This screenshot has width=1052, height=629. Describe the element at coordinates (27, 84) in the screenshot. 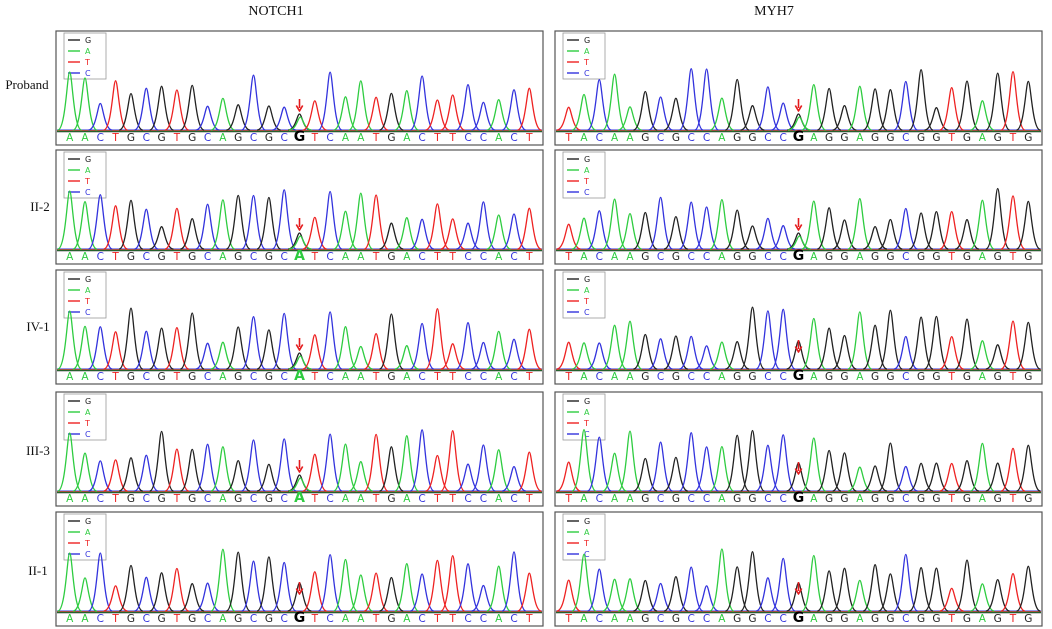

I see `row-label-proband: Proband` at that location.